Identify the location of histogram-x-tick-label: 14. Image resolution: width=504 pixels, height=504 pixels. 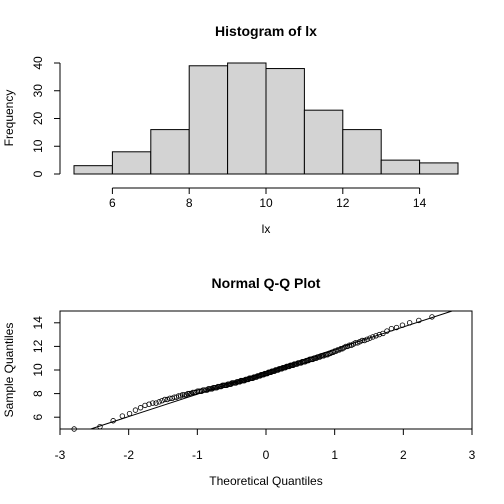
(420, 203).